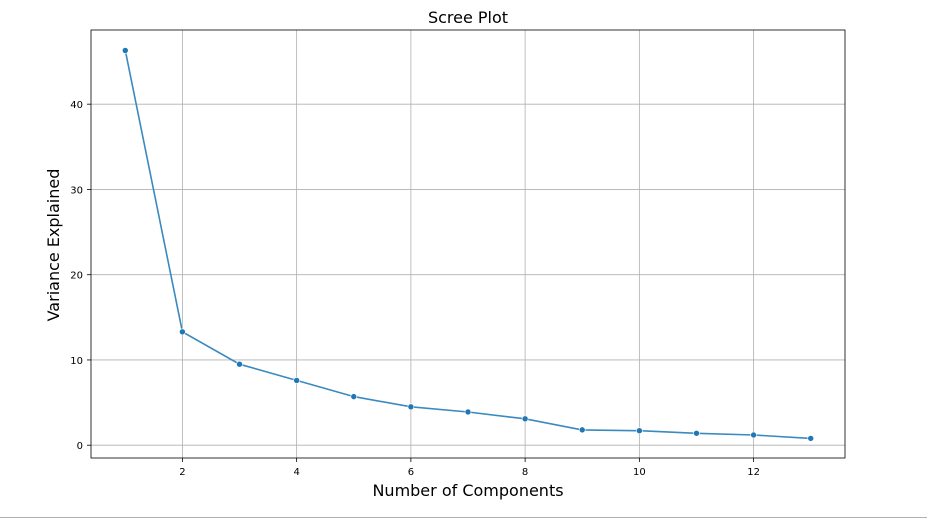  What do you see at coordinates (525, 472) in the screenshot?
I see `x-tick-label: 8` at bounding box center [525, 472].